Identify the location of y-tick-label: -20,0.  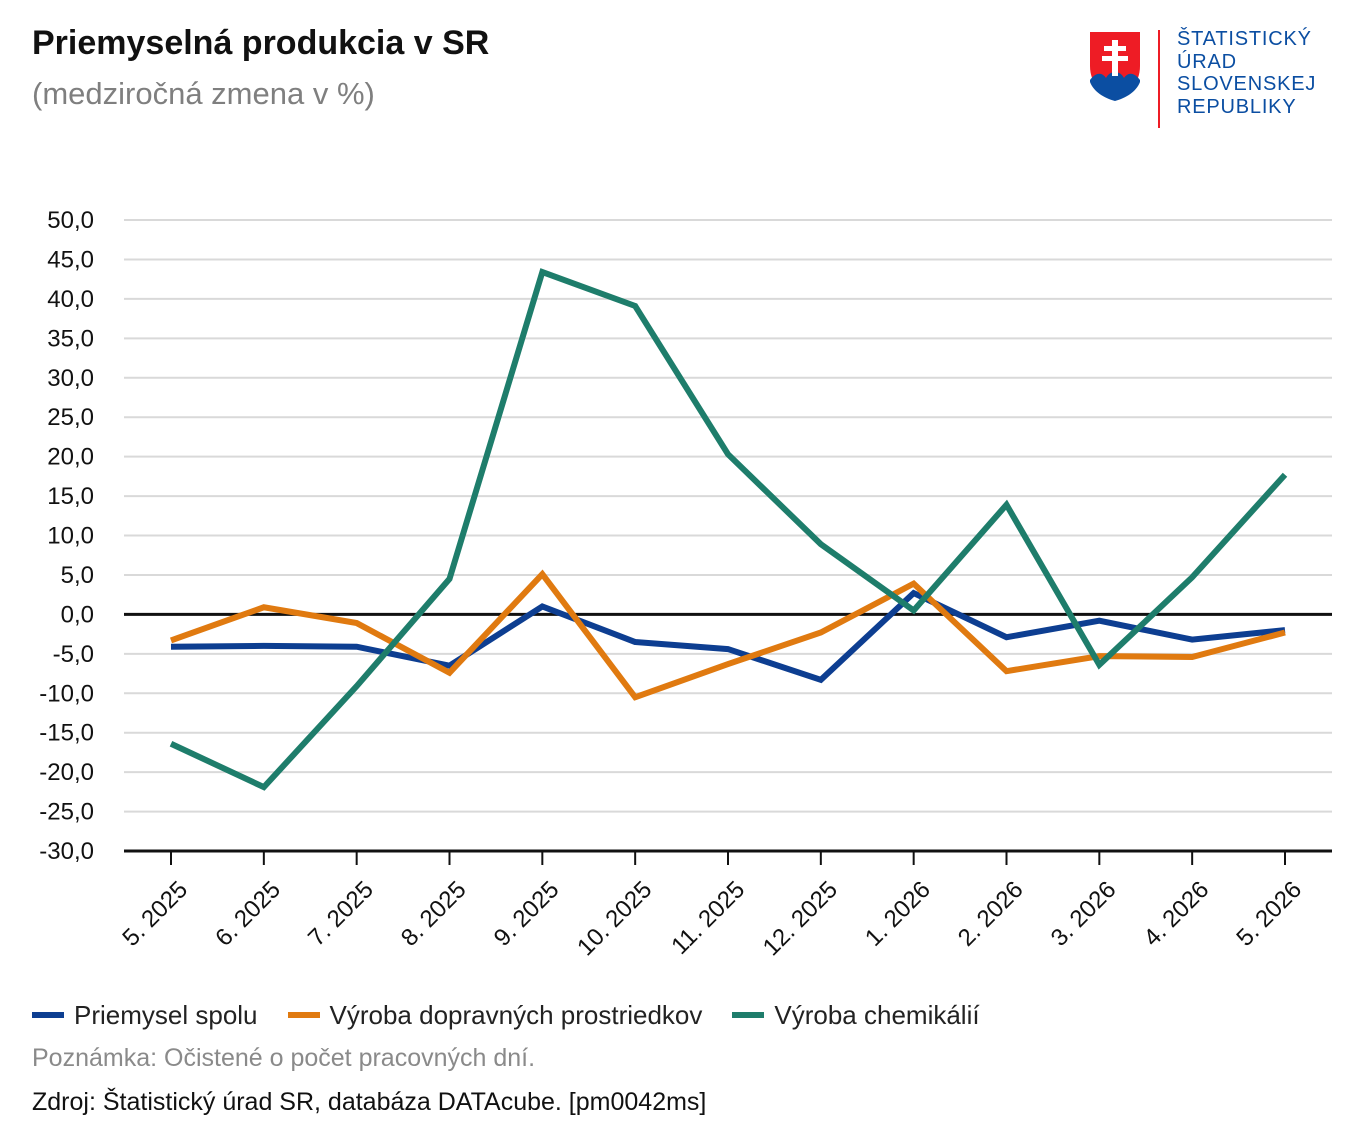
(66, 772).